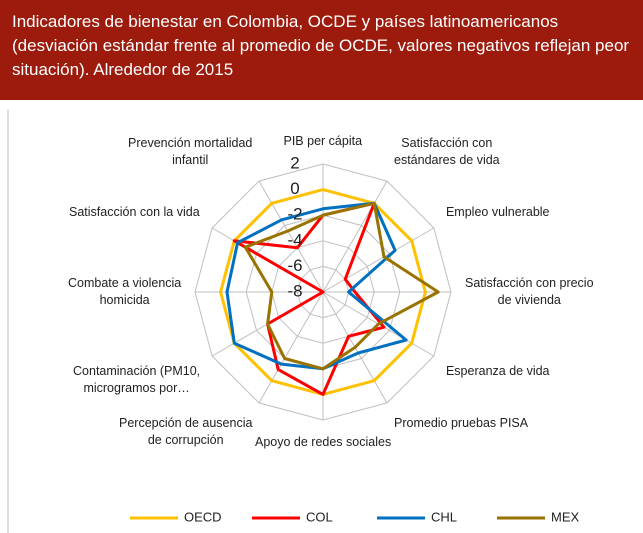 The image size is (643, 533). I want to click on legend-label: COL, so click(319, 516).